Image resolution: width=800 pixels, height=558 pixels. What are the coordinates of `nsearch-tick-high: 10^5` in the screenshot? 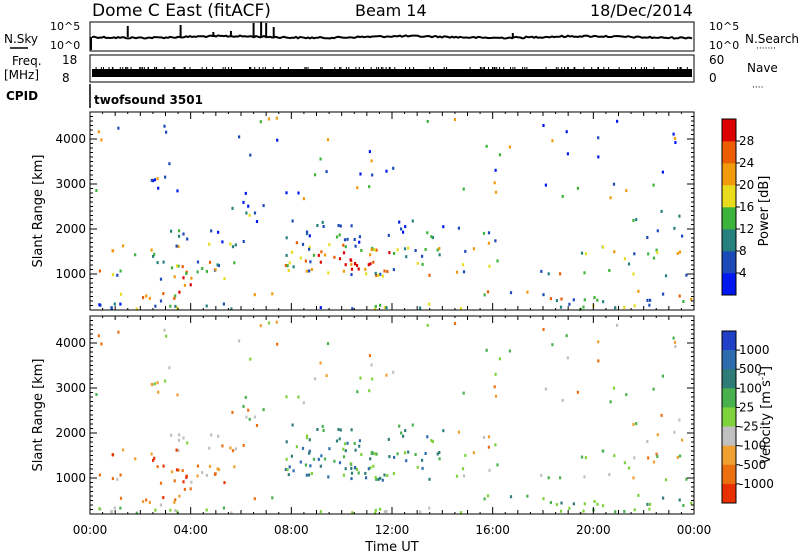 It's located at (724, 26).